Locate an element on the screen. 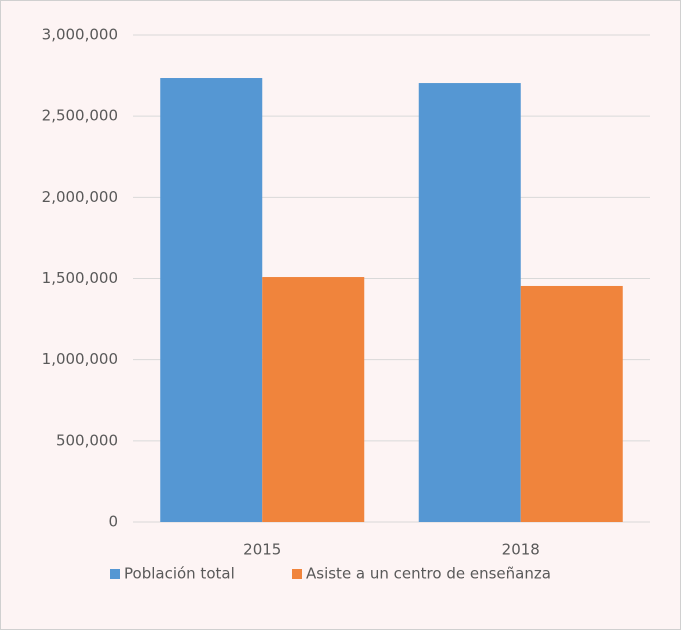 The width and height of the screenshot is (681, 630). y-tick-label: 2,000,000 is located at coordinates (80, 197).